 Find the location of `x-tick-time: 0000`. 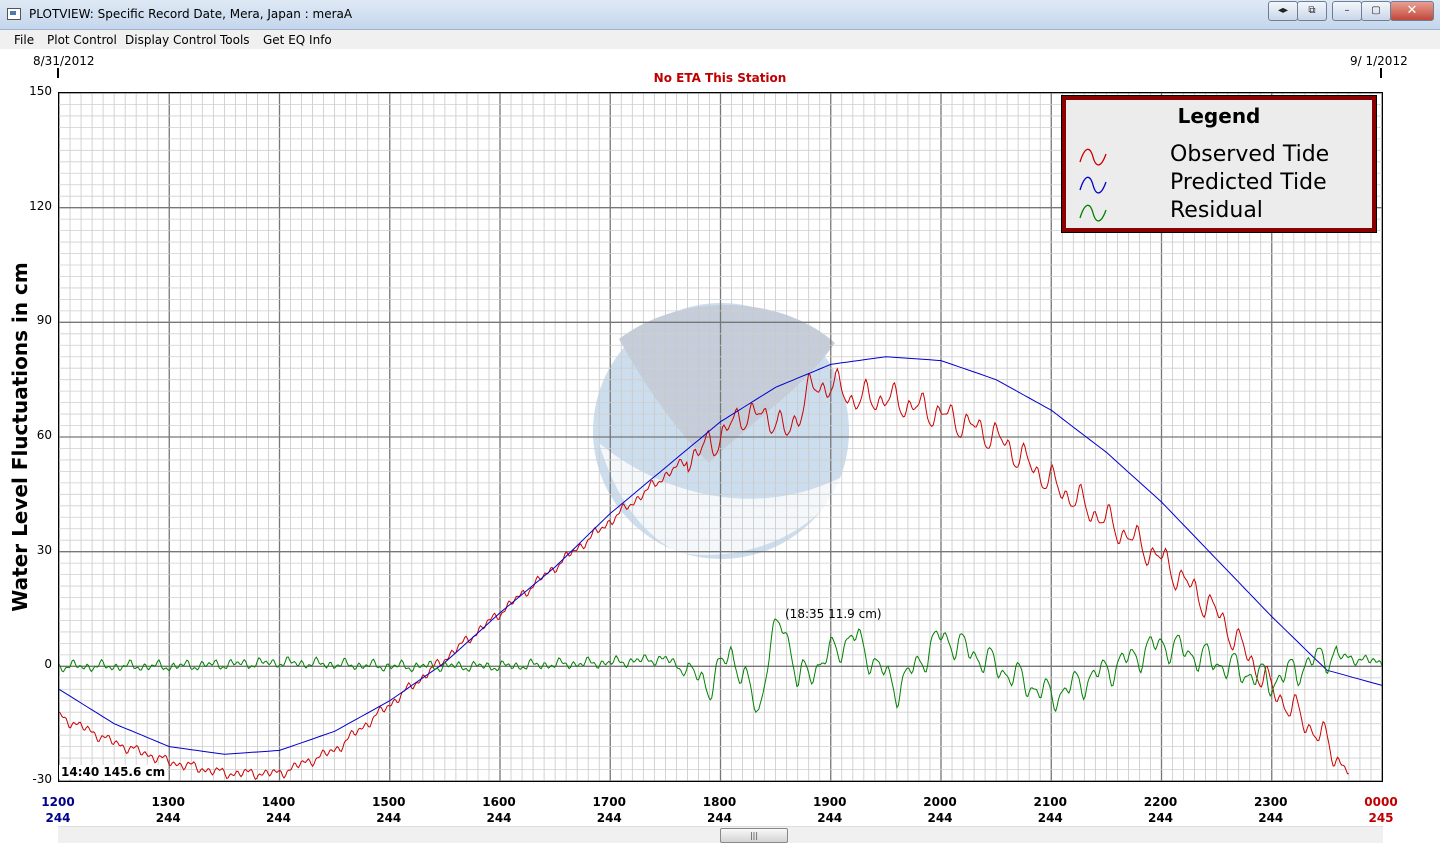

x-tick-time: 0000 is located at coordinates (1381, 802).